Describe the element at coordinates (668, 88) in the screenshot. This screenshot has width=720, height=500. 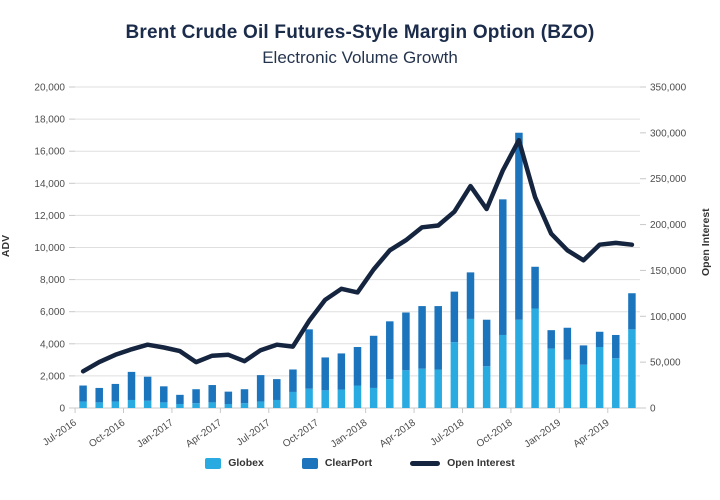
I see `right-axis-tick-label: 350,000` at that location.